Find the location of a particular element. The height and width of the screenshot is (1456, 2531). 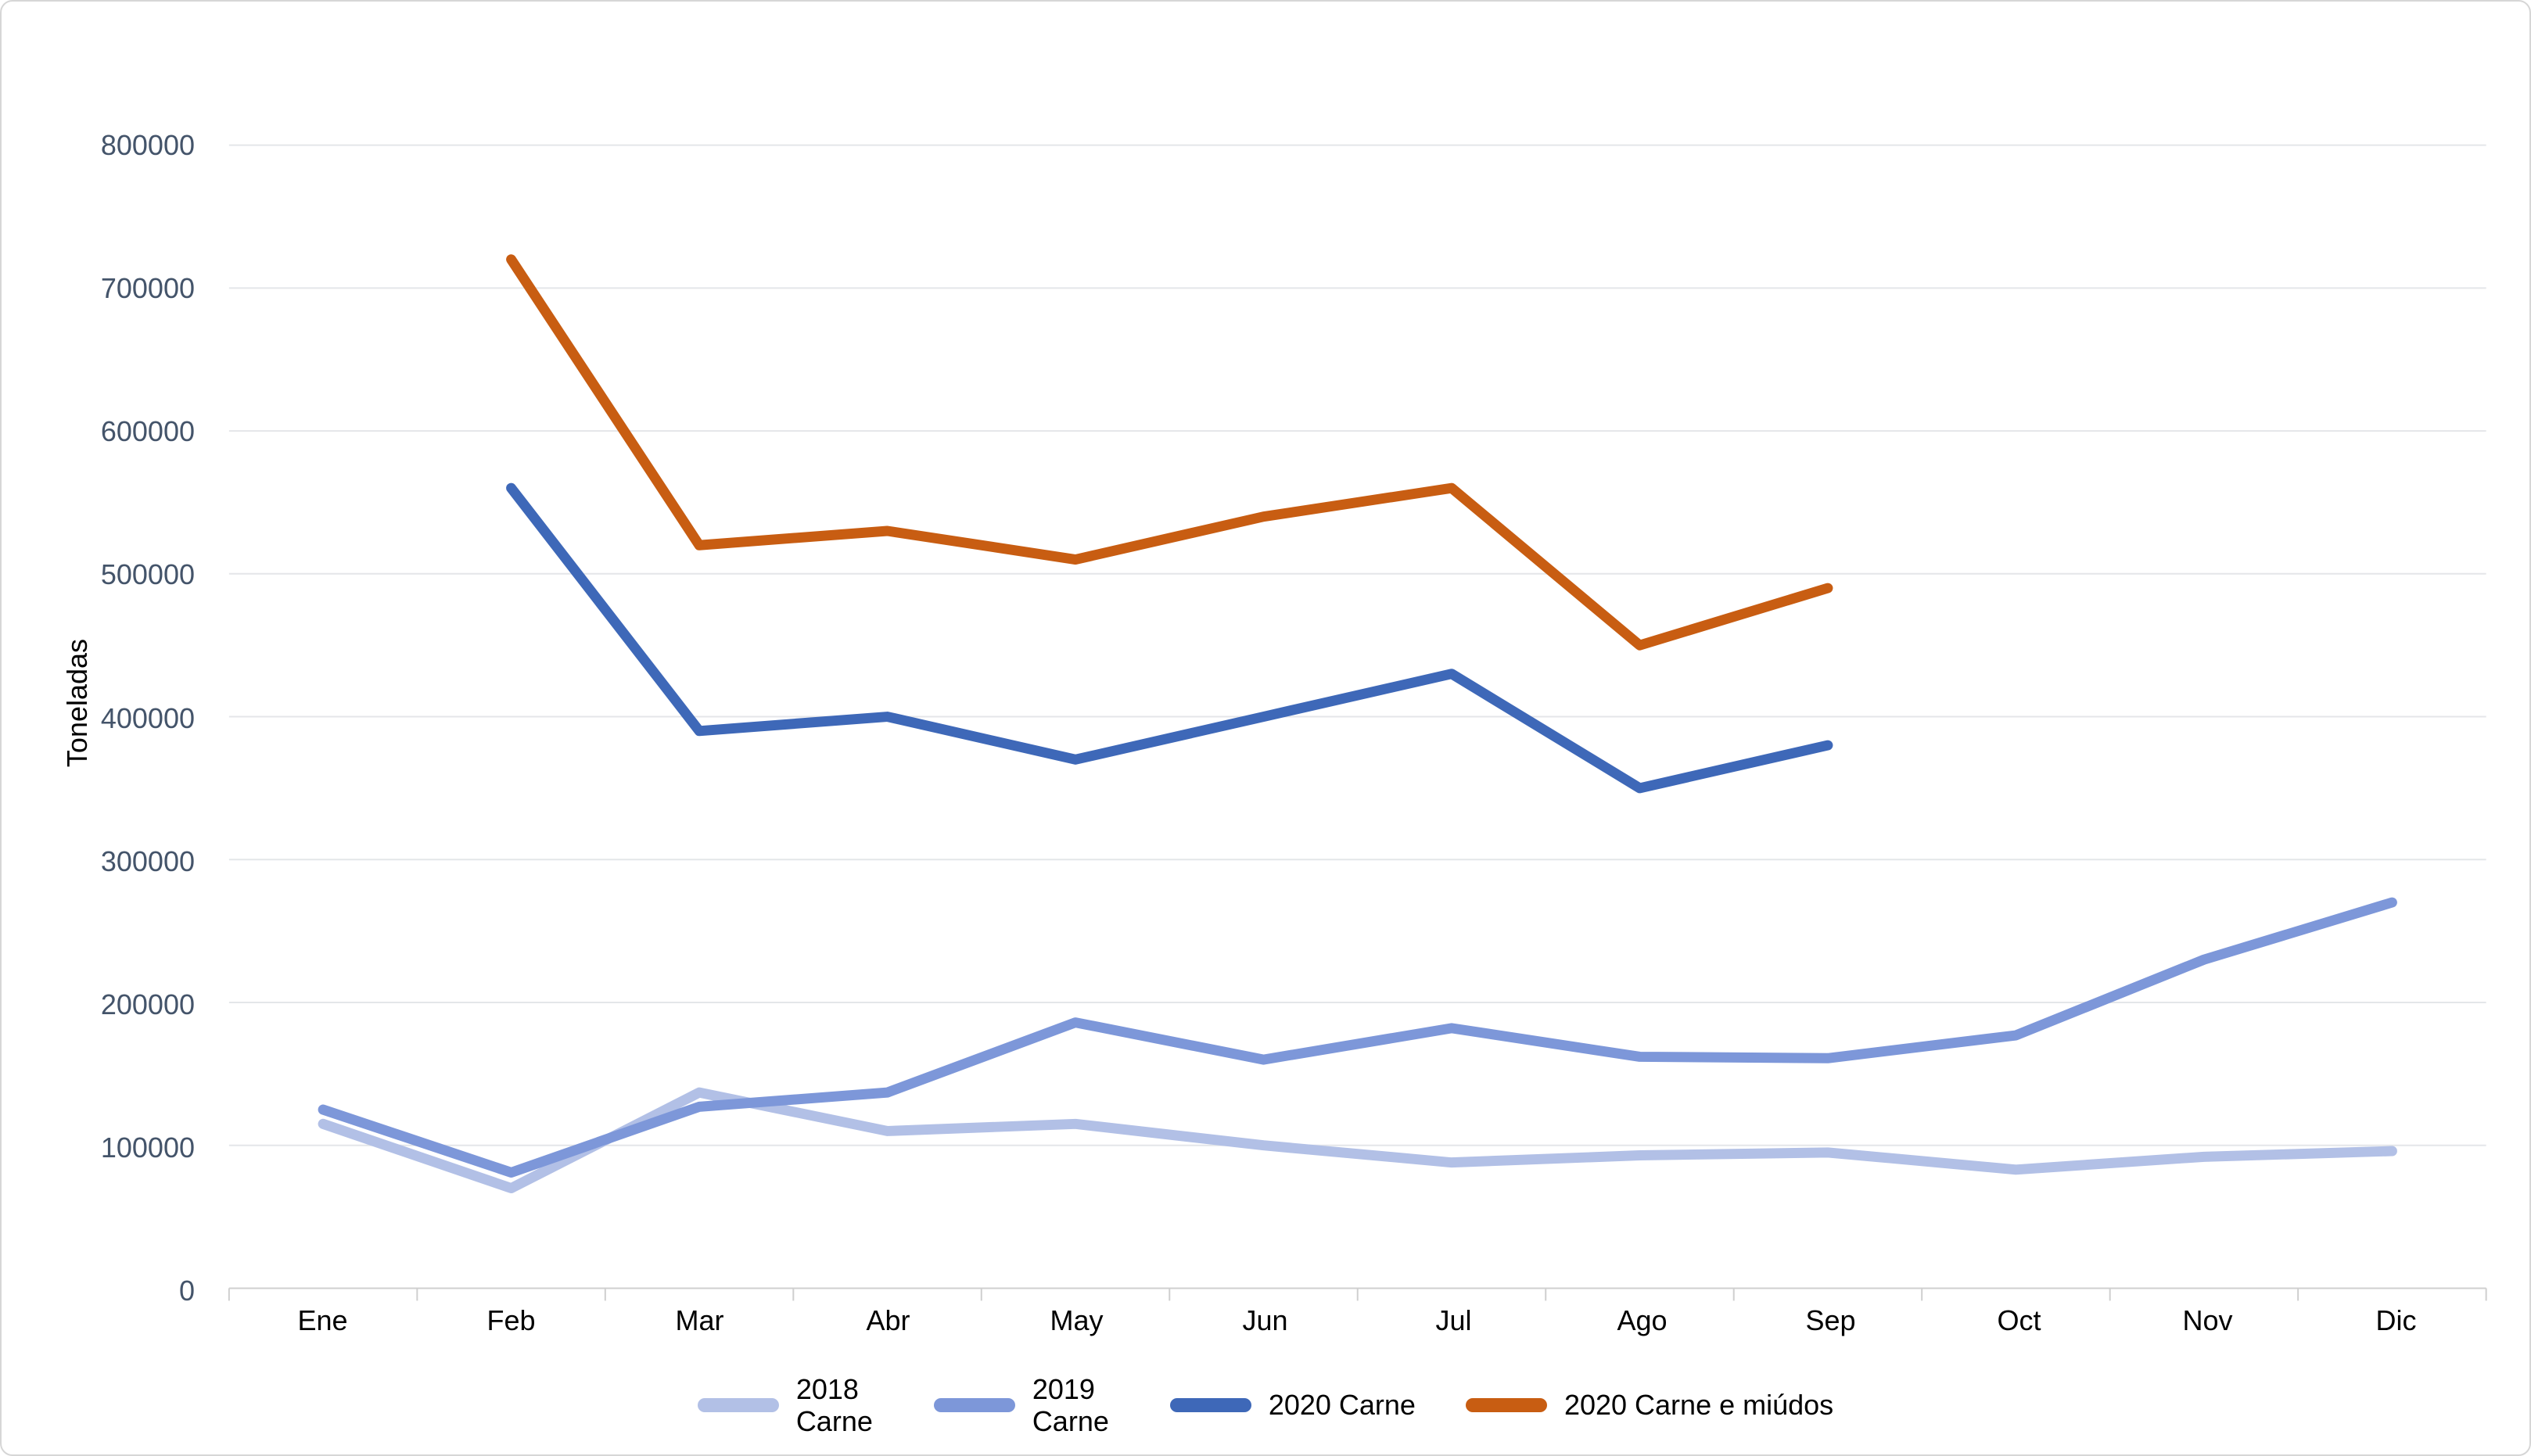

y-axis-tick-label: 600000 is located at coordinates (147, 431).